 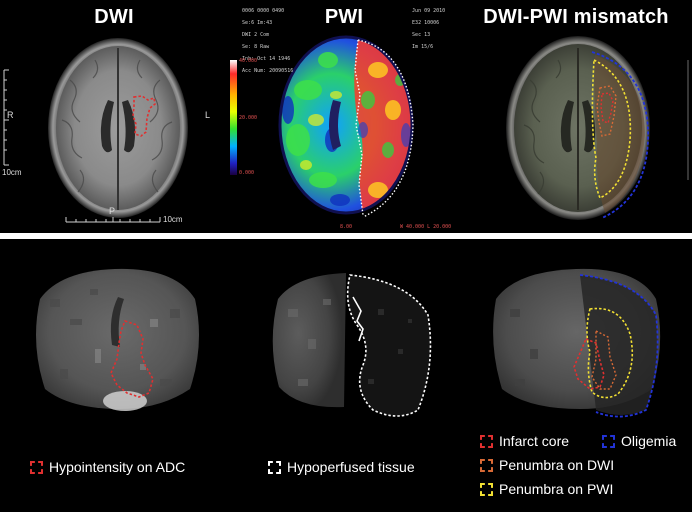 I want to click on dwi-l-label: L, so click(x=208, y=115).